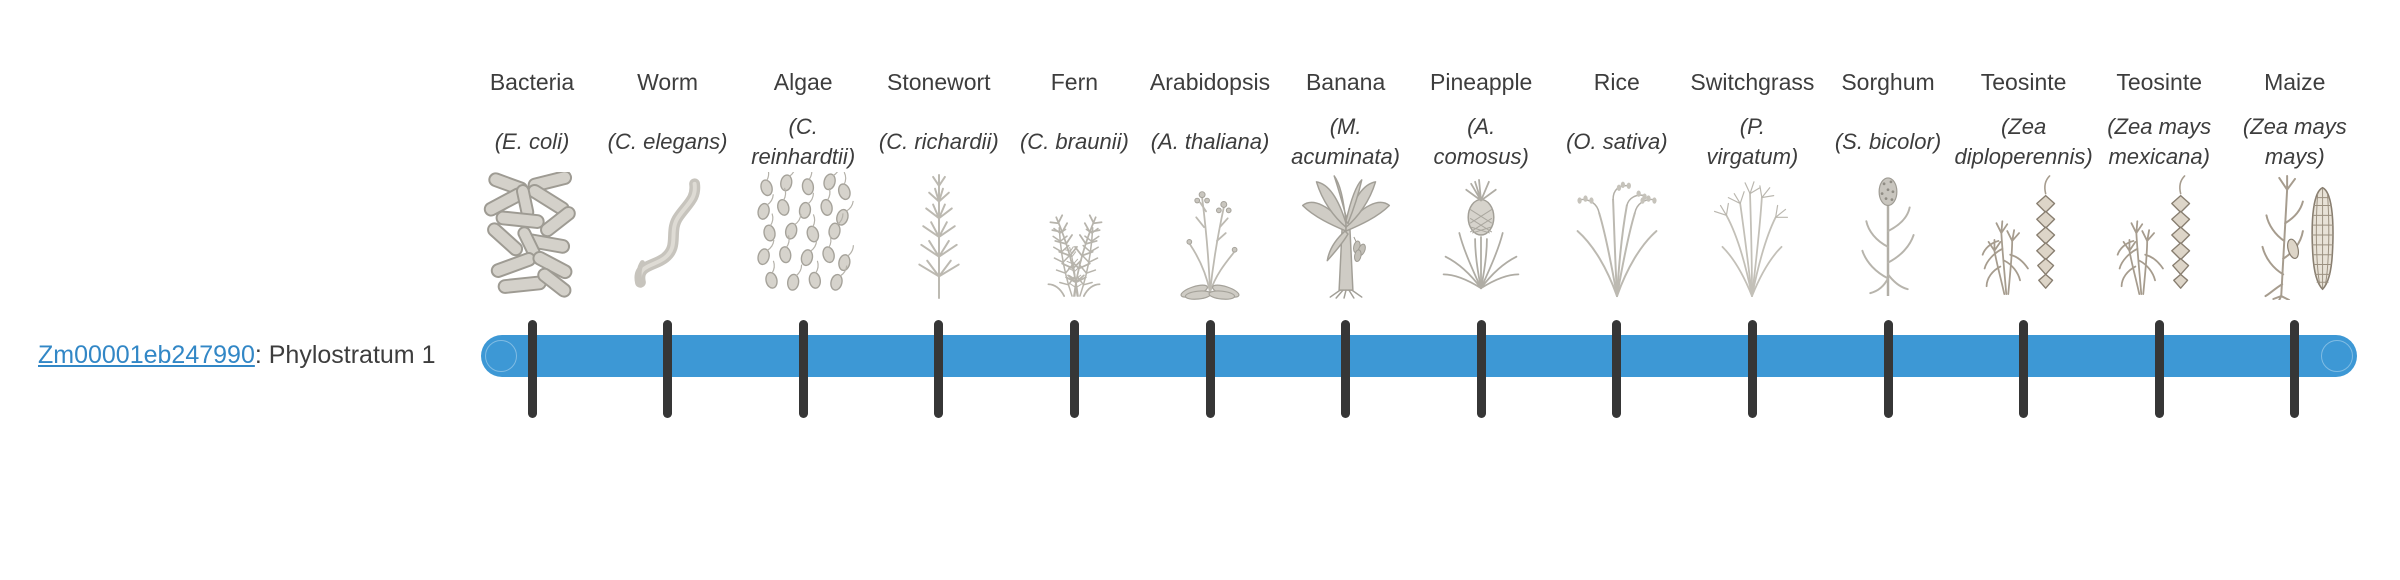 This screenshot has width=2400, height=580. I want to click on organism-species: (A. thaliana), so click(1210, 141).